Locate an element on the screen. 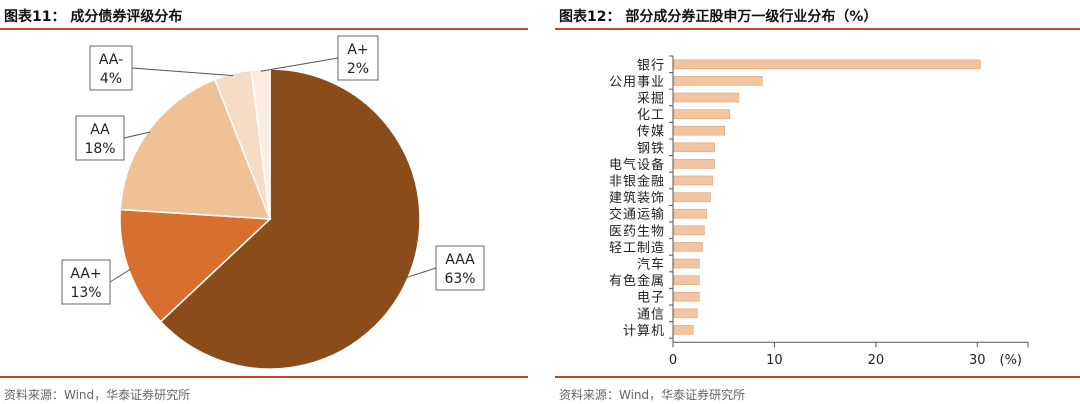  pie-label-box-aa is located at coordinates (100, 138).